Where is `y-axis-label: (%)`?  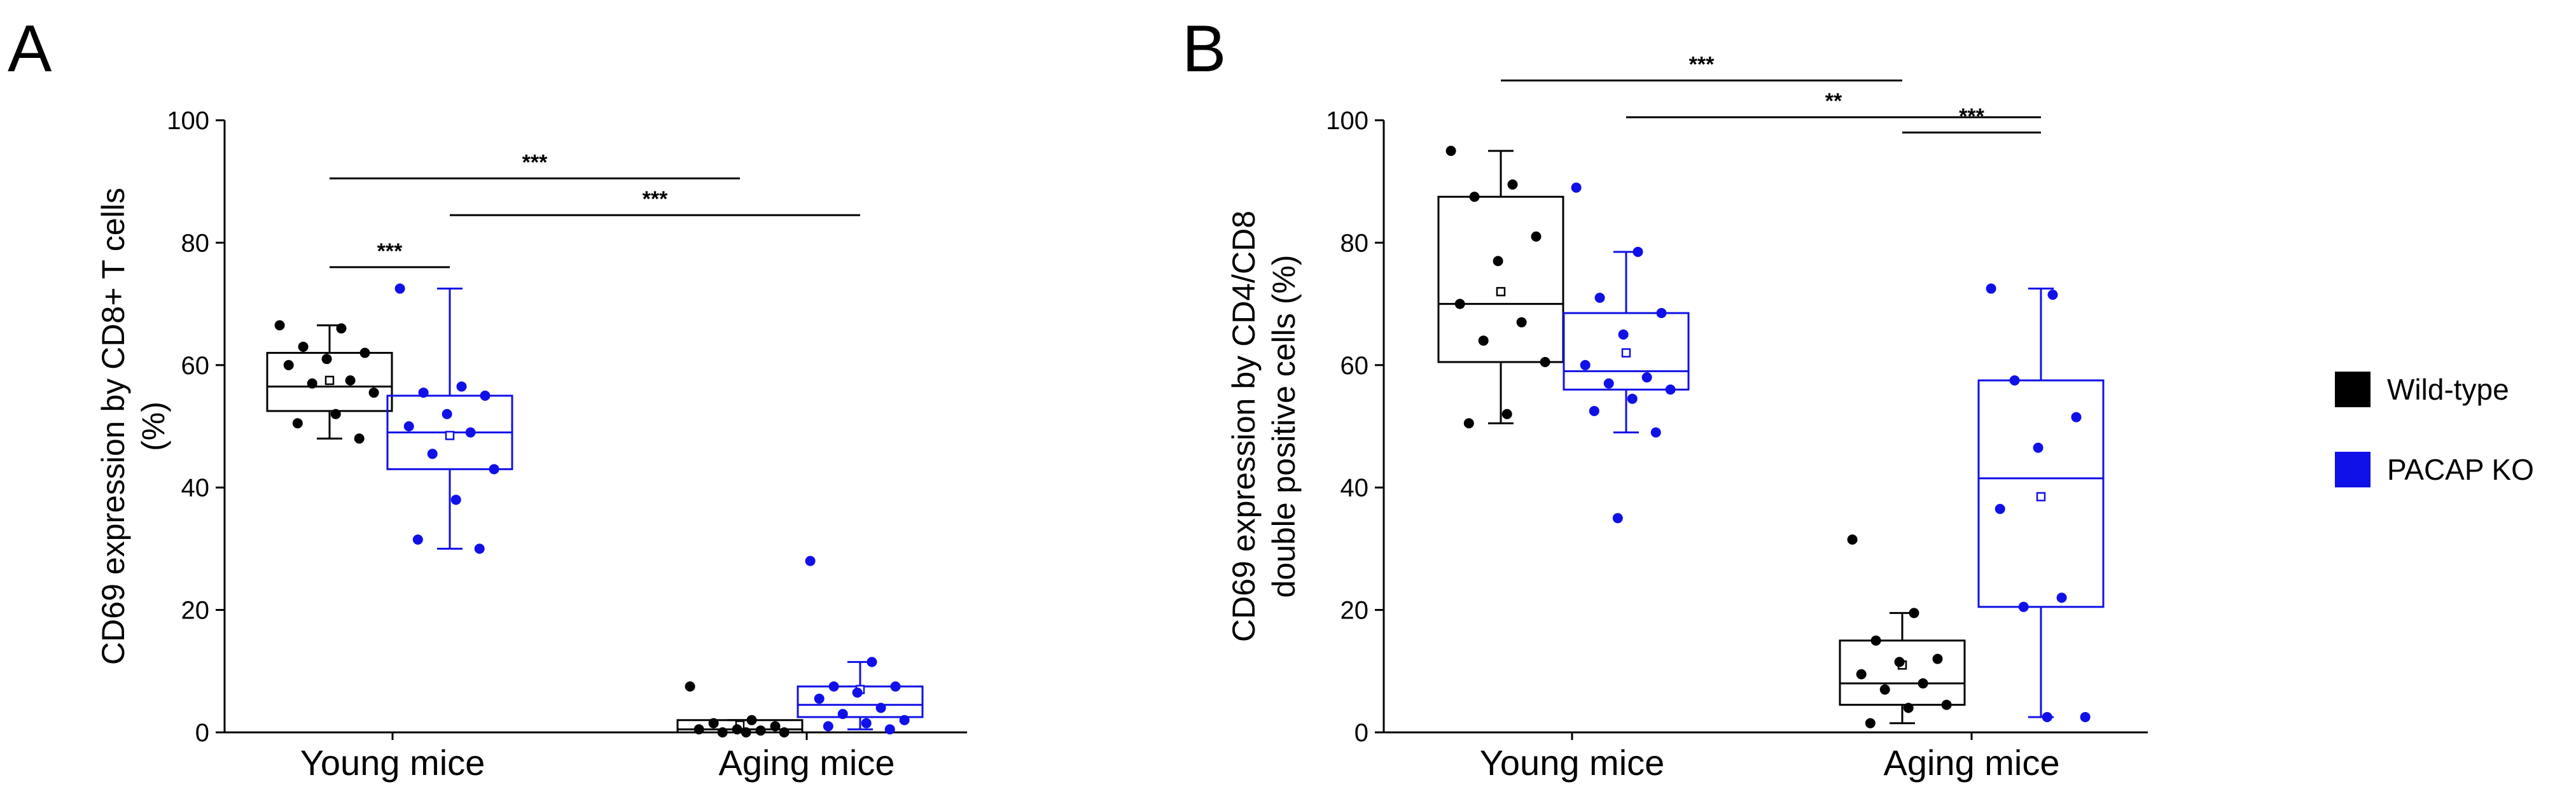 y-axis-label: (%) is located at coordinates (153, 426).